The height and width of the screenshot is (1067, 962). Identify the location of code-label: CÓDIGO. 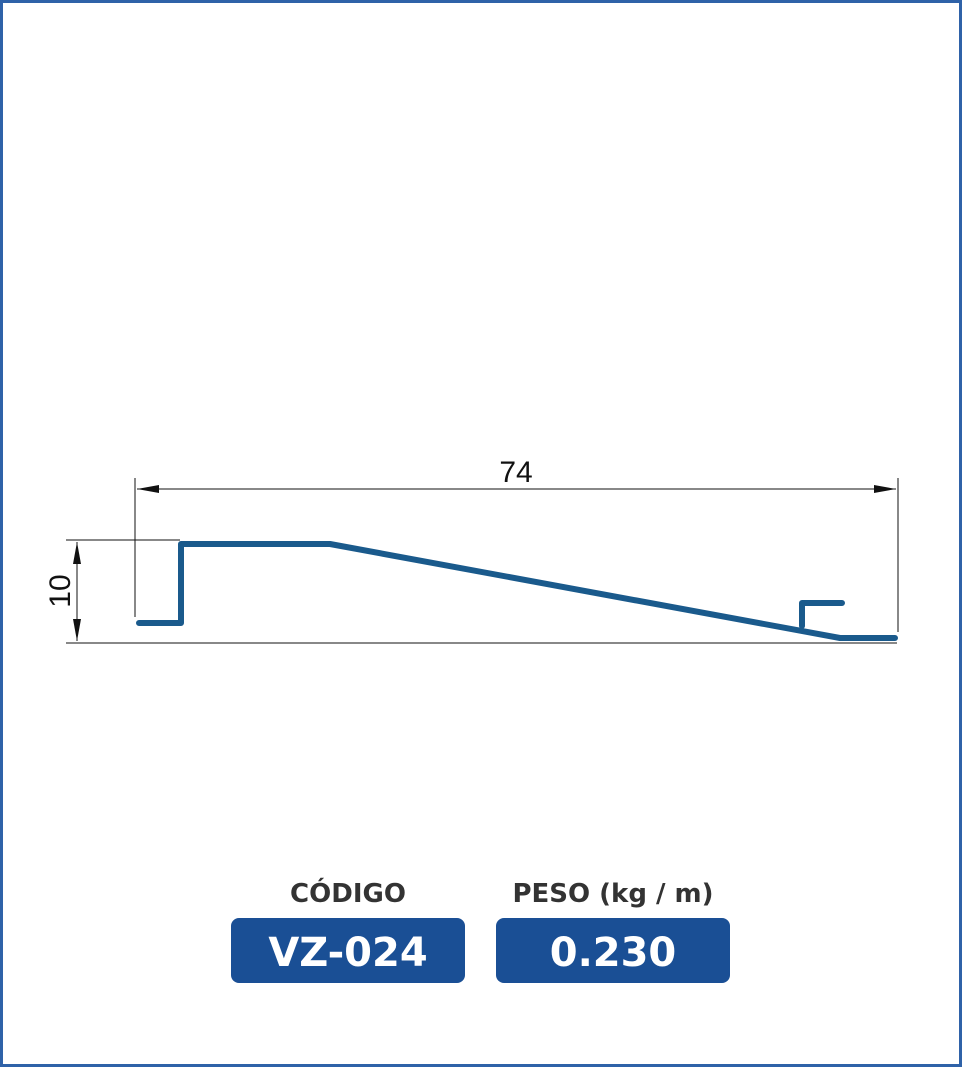
(348, 893).